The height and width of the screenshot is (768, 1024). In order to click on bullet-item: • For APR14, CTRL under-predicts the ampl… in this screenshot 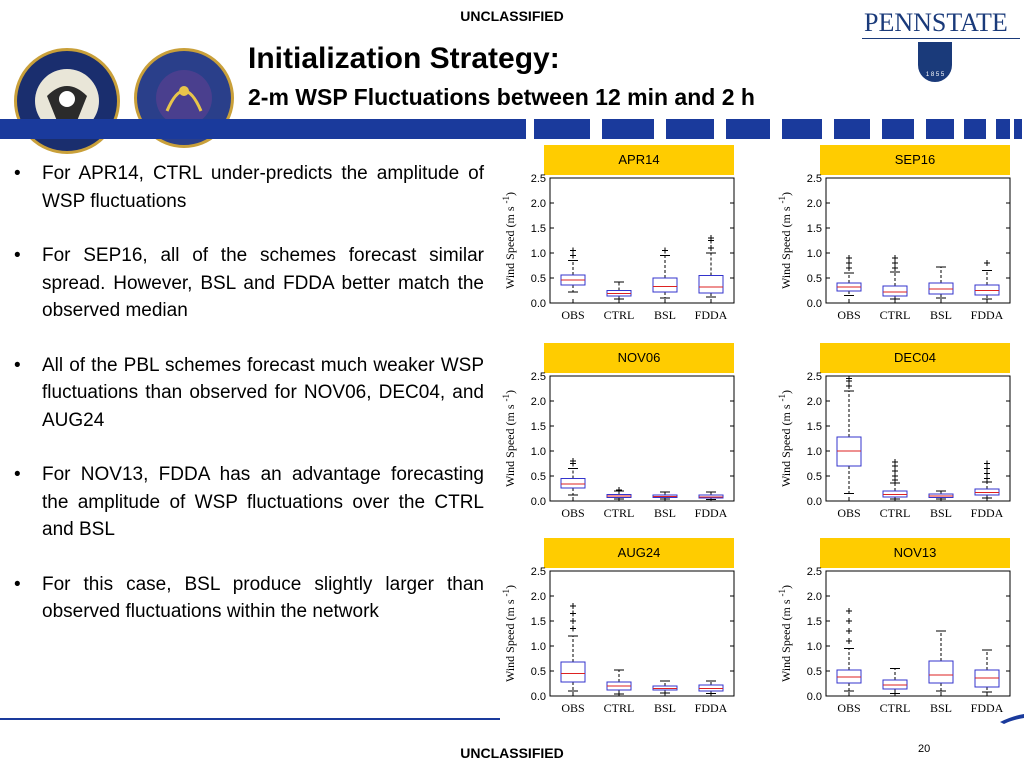, I will do `click(249, 187)`.